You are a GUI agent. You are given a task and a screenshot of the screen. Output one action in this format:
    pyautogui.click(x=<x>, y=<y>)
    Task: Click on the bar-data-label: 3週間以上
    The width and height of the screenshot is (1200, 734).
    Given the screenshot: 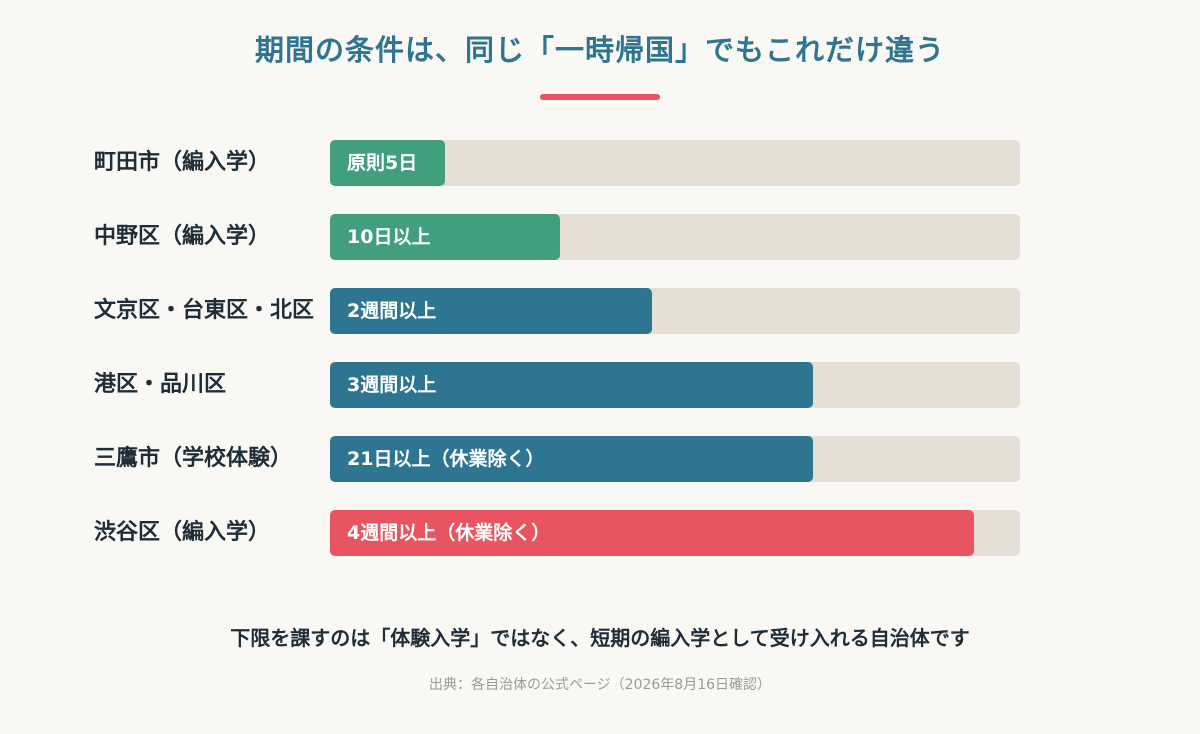 What is the action you would take?
    pyautogui.click(x=392, y=385)
    